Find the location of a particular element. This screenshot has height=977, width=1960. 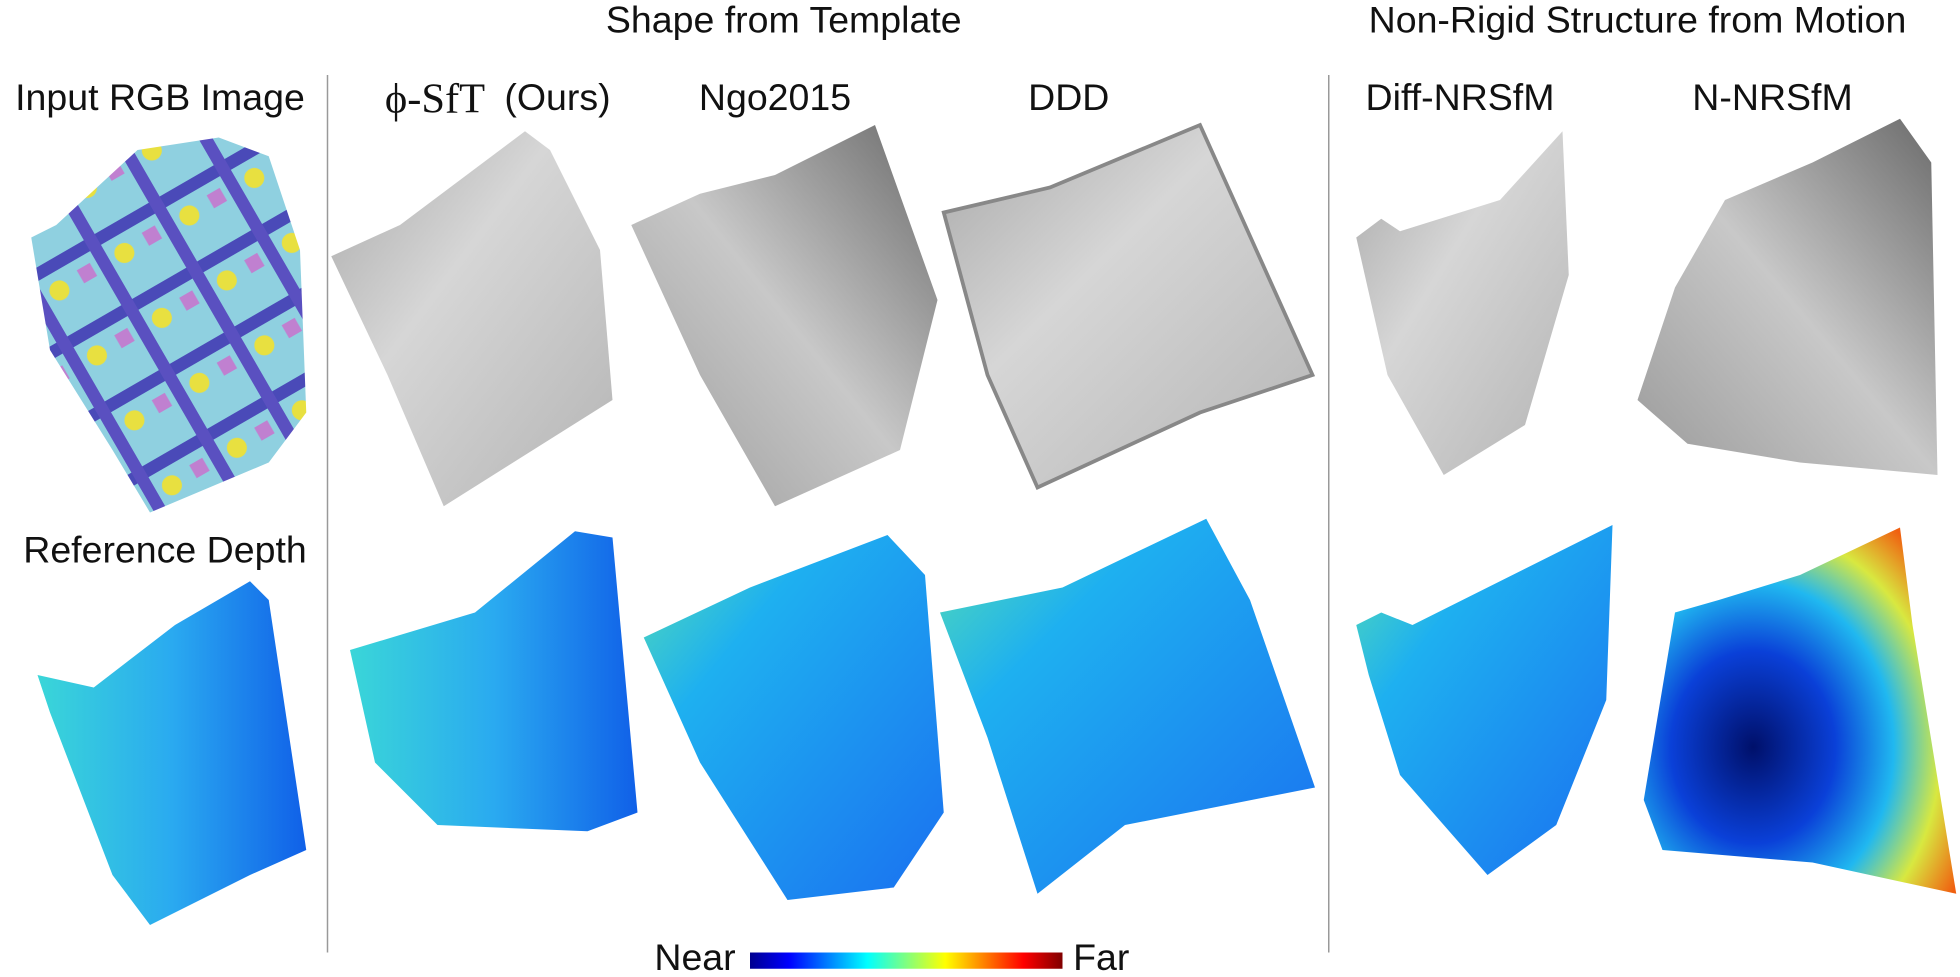

colorbar-label: Far is located at coordinates (1101, 956).